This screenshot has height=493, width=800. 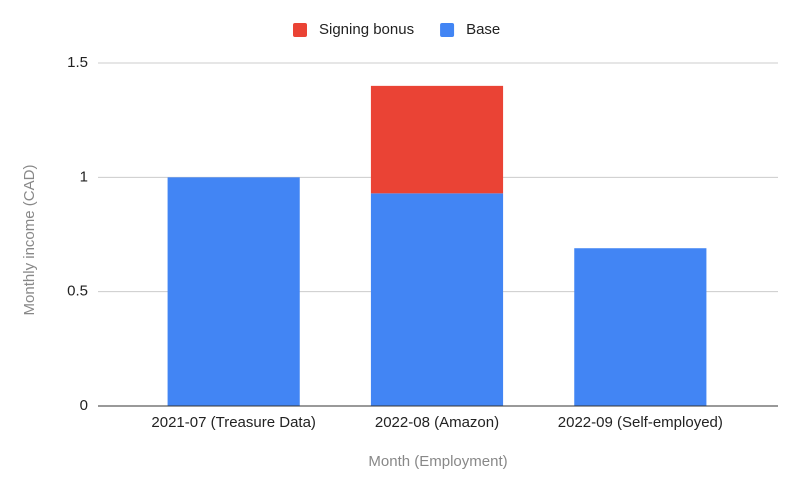 I want to click on legend-label: Signing bonus, so click(x=366, y=29).